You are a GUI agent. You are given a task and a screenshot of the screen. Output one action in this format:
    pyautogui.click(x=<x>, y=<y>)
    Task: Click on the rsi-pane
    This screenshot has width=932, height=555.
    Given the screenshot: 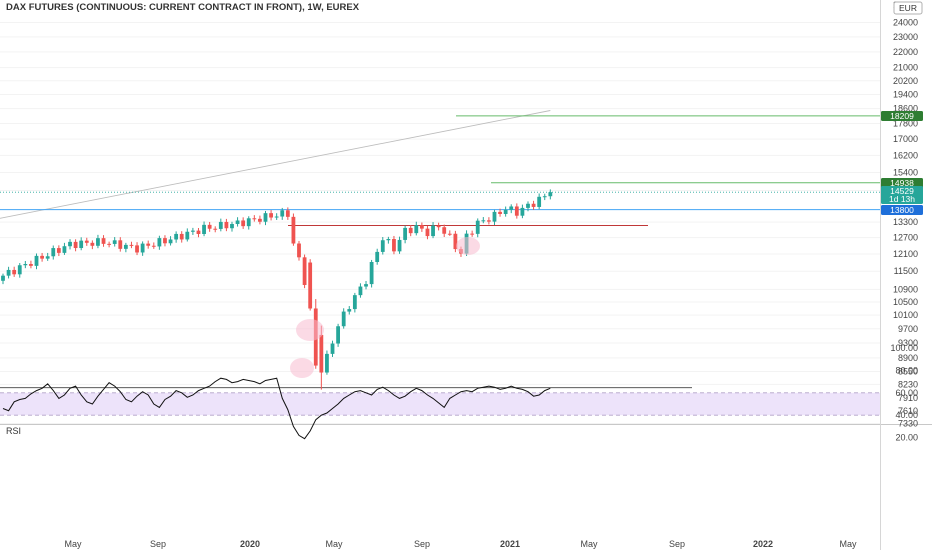 What is the action you would take?
    pyautogui.click(x=440, y=408)
    